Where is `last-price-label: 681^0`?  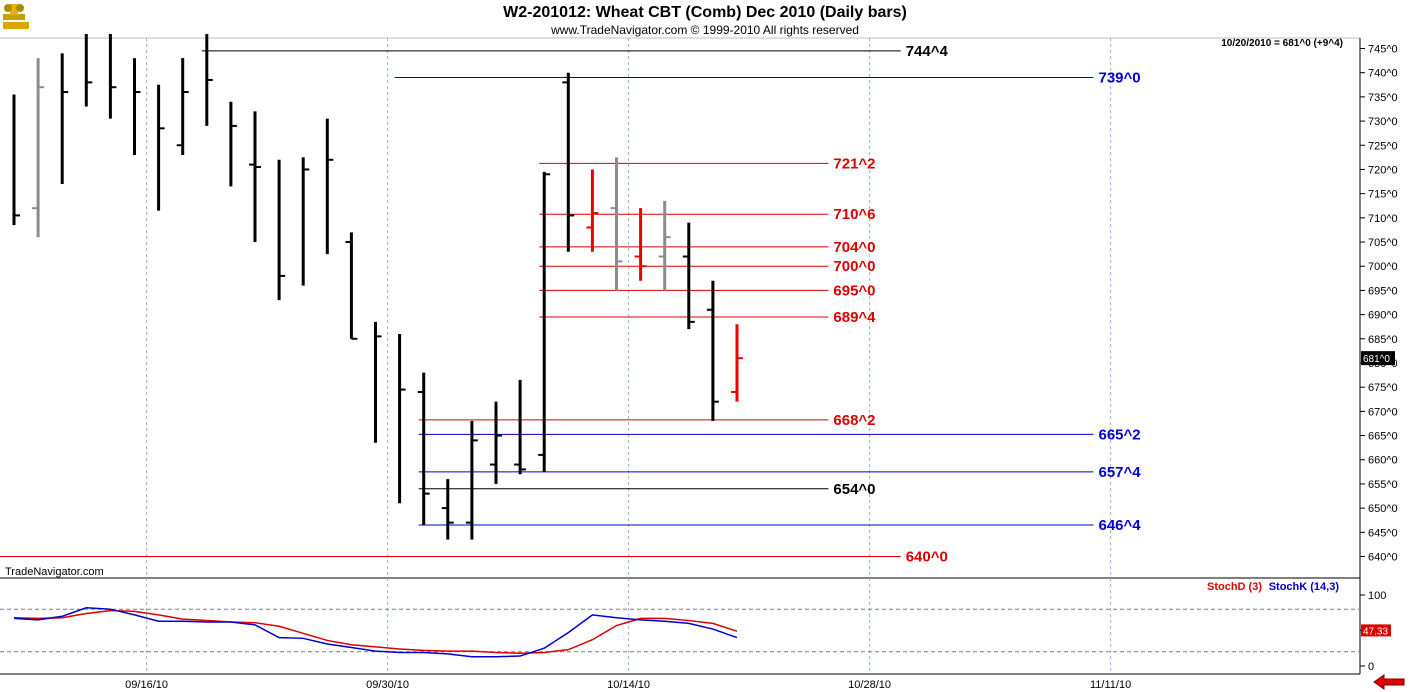 last-price-label: 681^0 is located at coordinates (1376, 359).